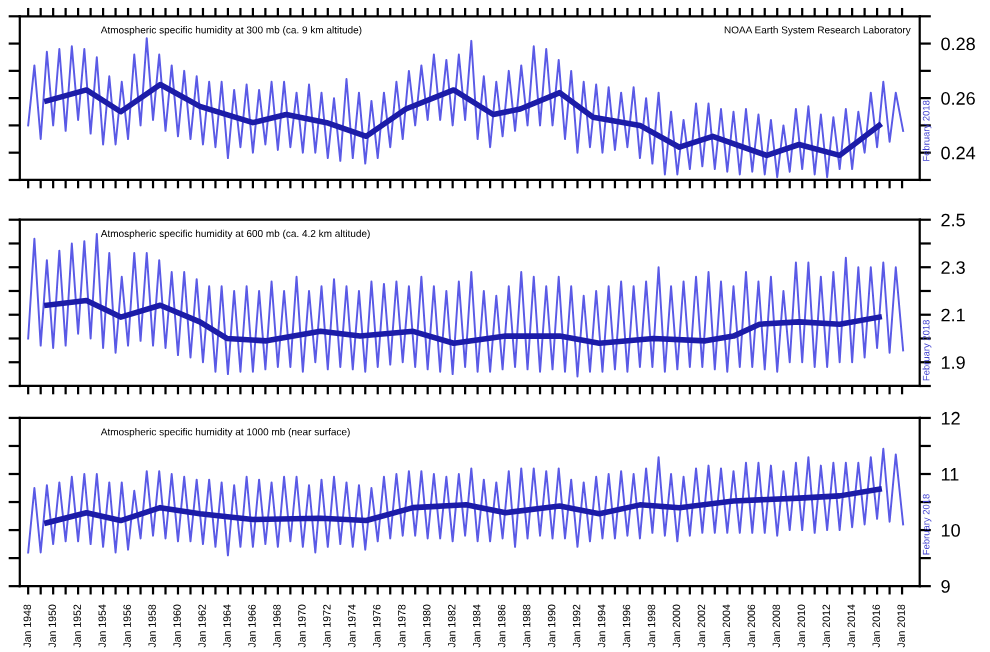  What do you see at coordinates (958, 98) in the screenshot?
I see `y-tick-label: 0.26` at bounding box center [958, 98].